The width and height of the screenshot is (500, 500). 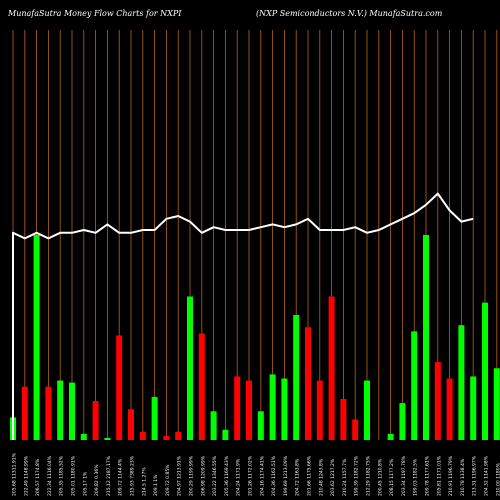 I want to click on x-tick-label: 204.24 1171.9%, so click(x=239, y=477).